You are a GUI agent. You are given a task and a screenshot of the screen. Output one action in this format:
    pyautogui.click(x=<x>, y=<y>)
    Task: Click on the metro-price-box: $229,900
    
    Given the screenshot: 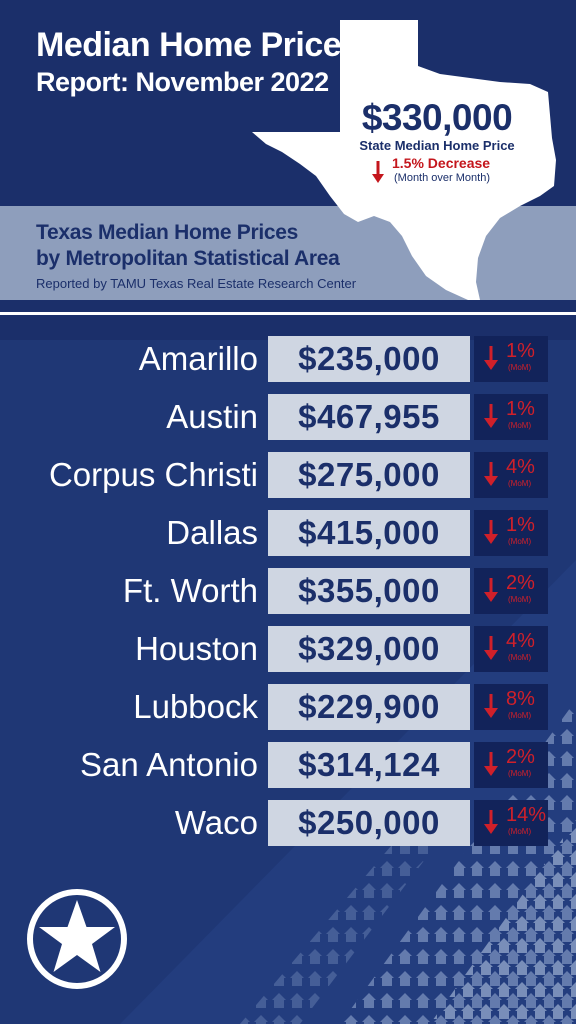 What is the action you would take?
    pyautogui.click(x=369, y=707)
    